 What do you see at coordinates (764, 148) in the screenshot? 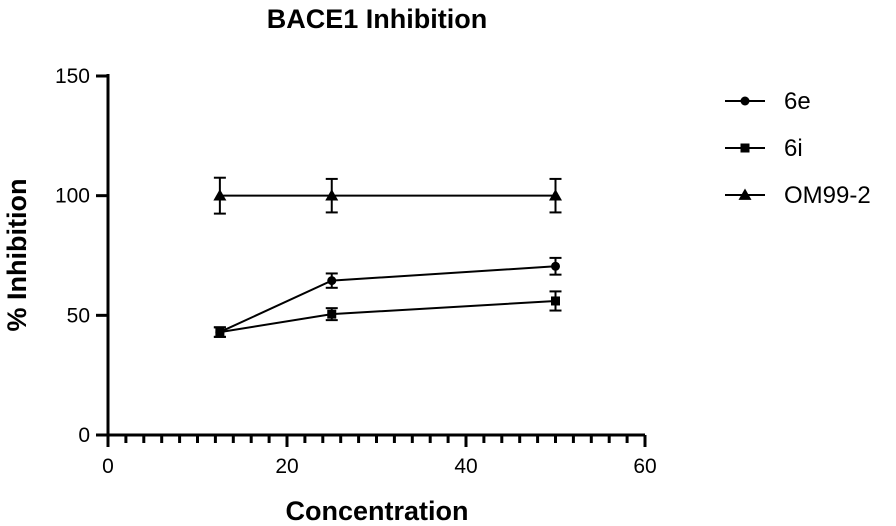
I see `legend-item: 6i` at bounding box center [764, 148].